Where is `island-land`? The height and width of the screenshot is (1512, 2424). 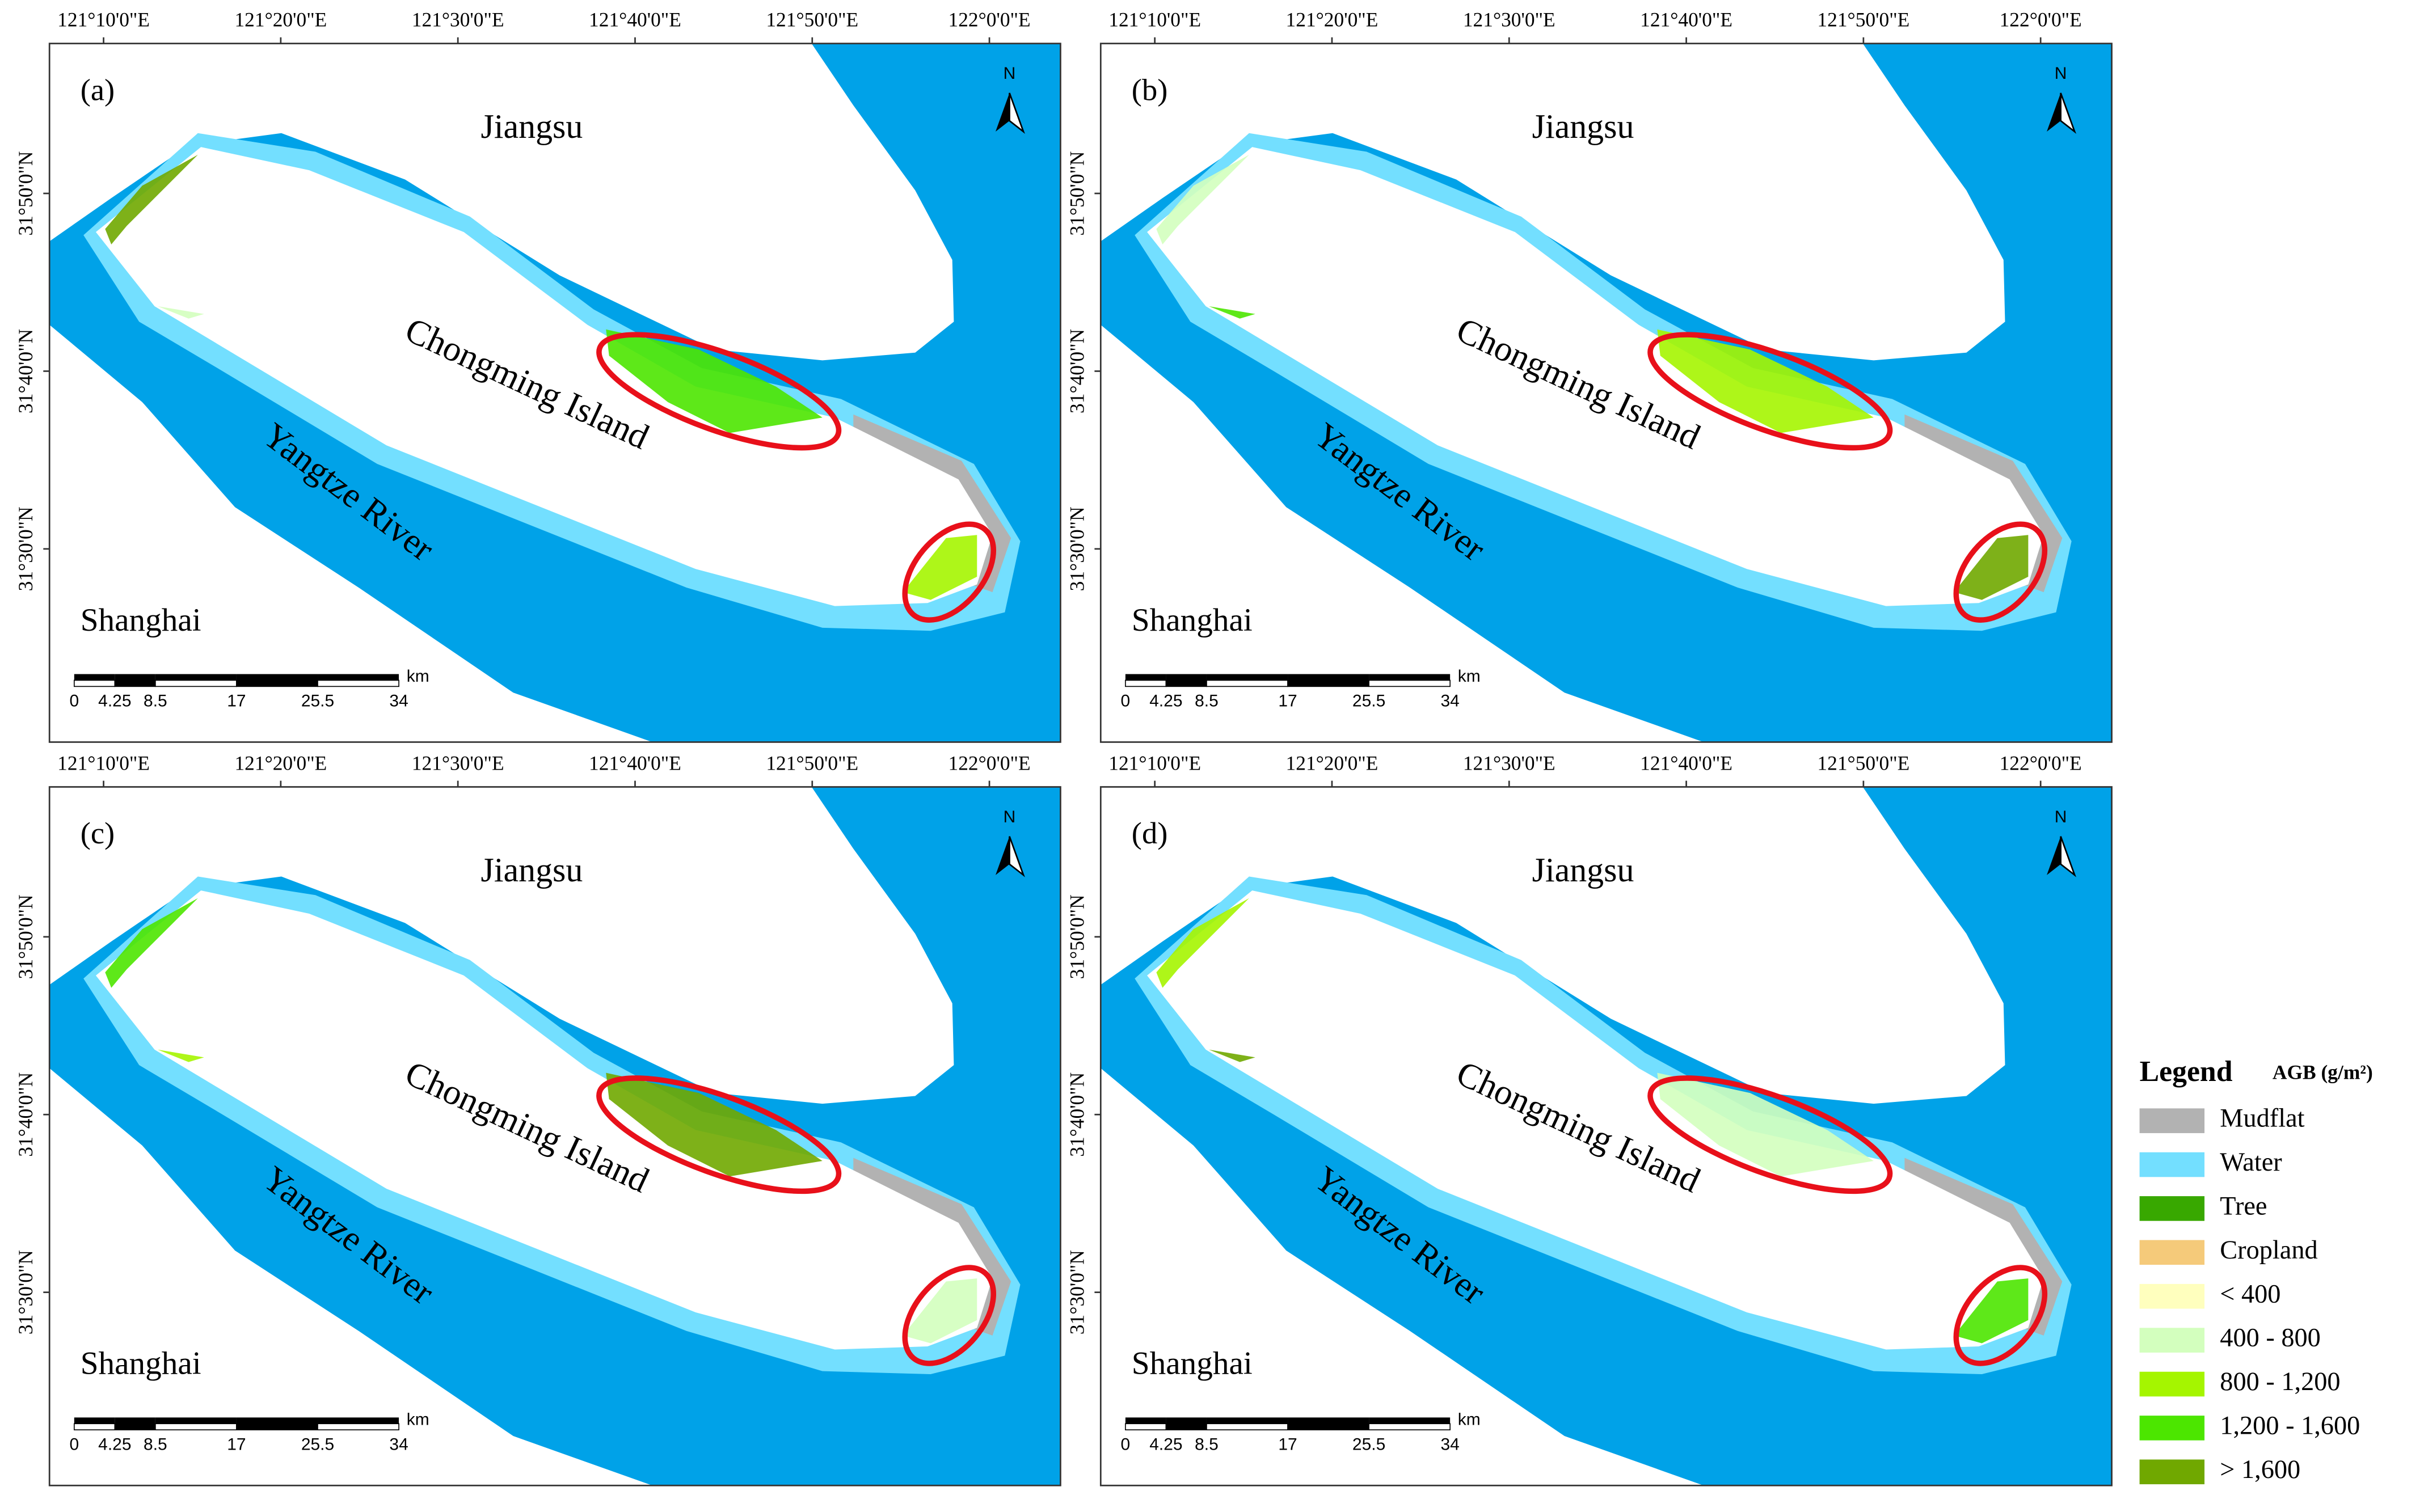 island-land is located at coordinates (1595, 377).